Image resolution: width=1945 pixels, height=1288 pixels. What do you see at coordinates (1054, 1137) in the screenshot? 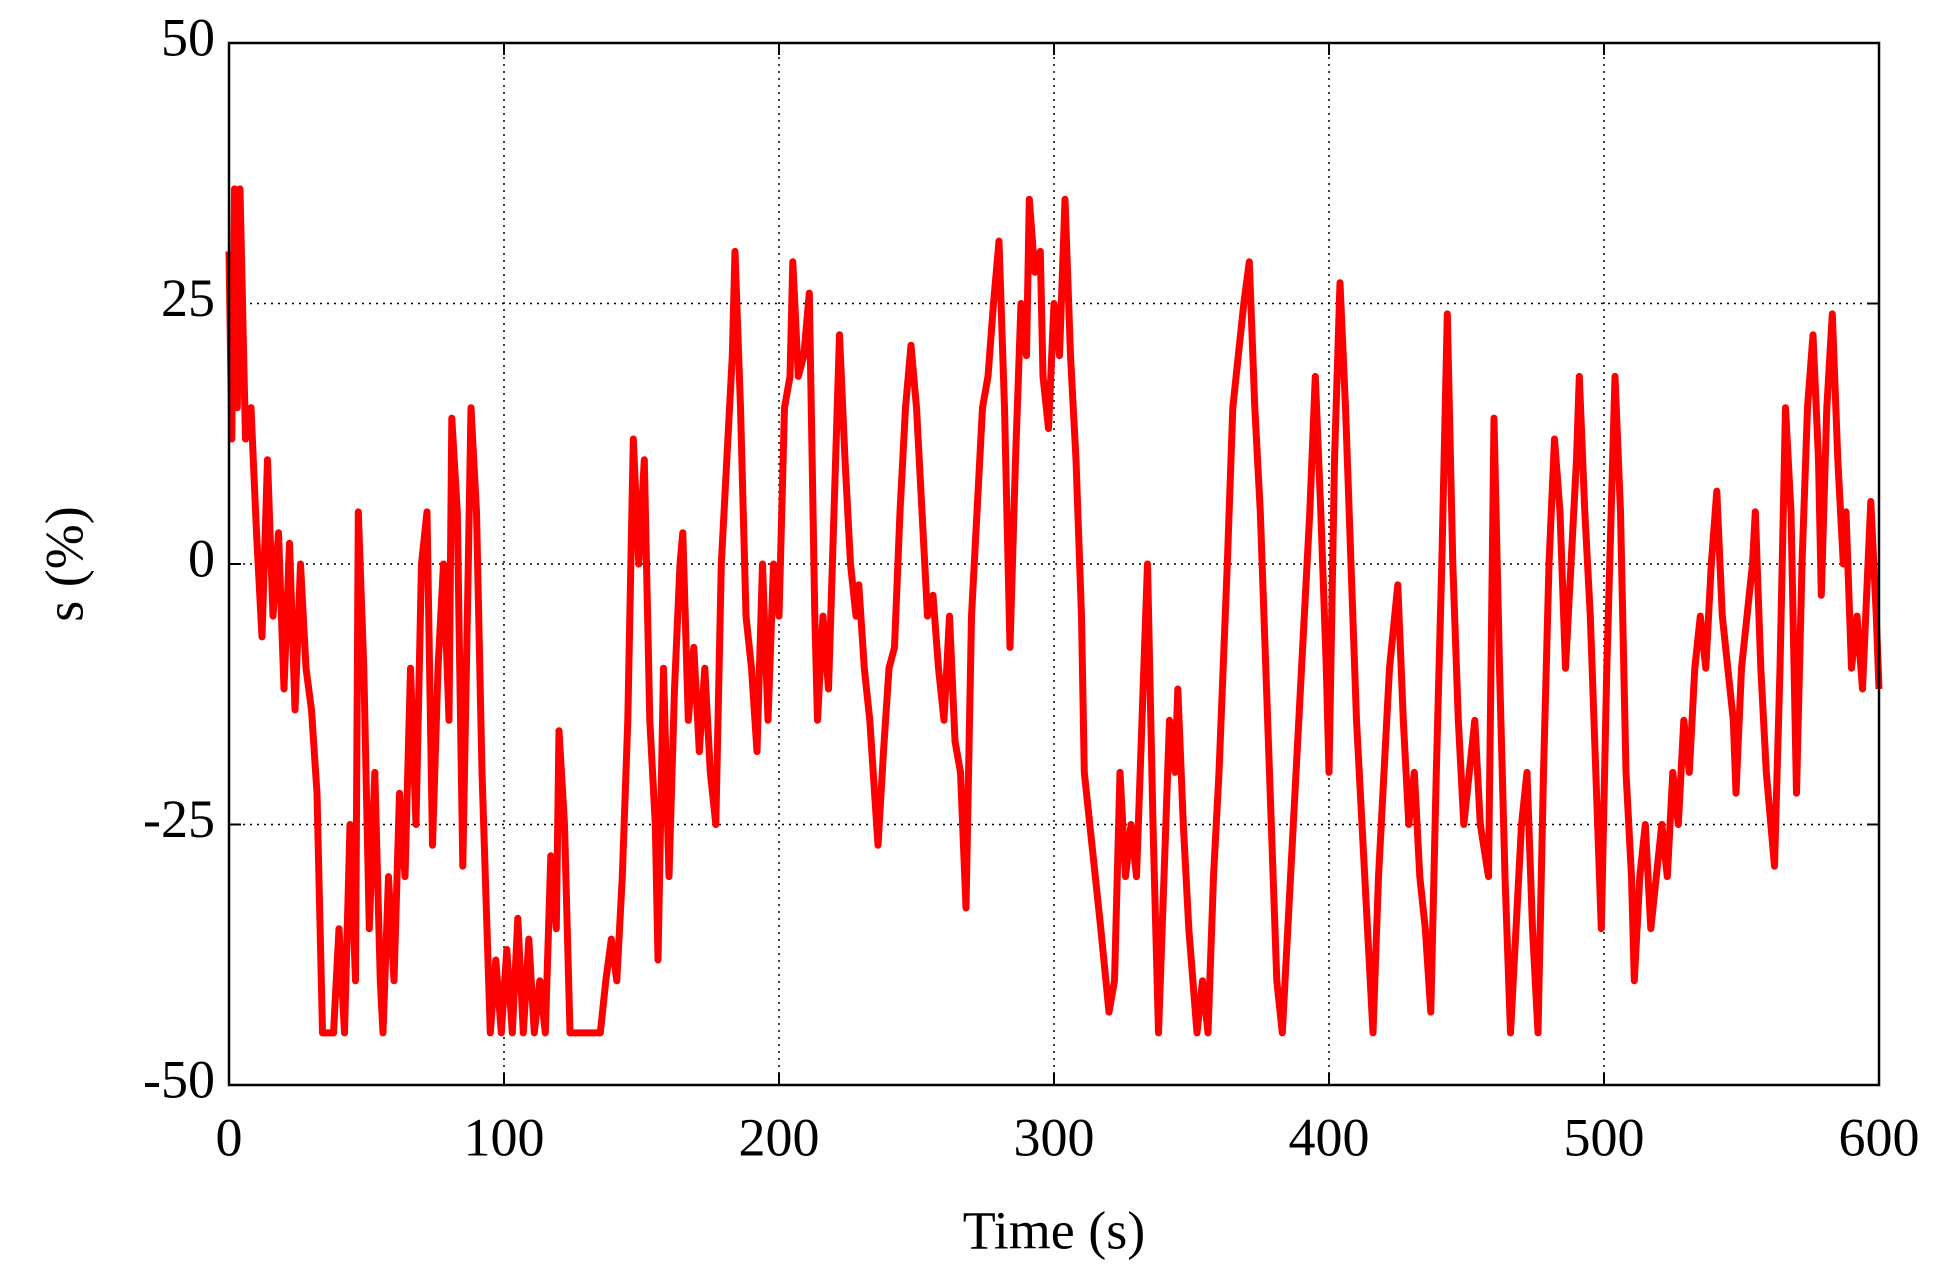
I see `x-tick-label: 300` at bounding box center [1054, 1137].